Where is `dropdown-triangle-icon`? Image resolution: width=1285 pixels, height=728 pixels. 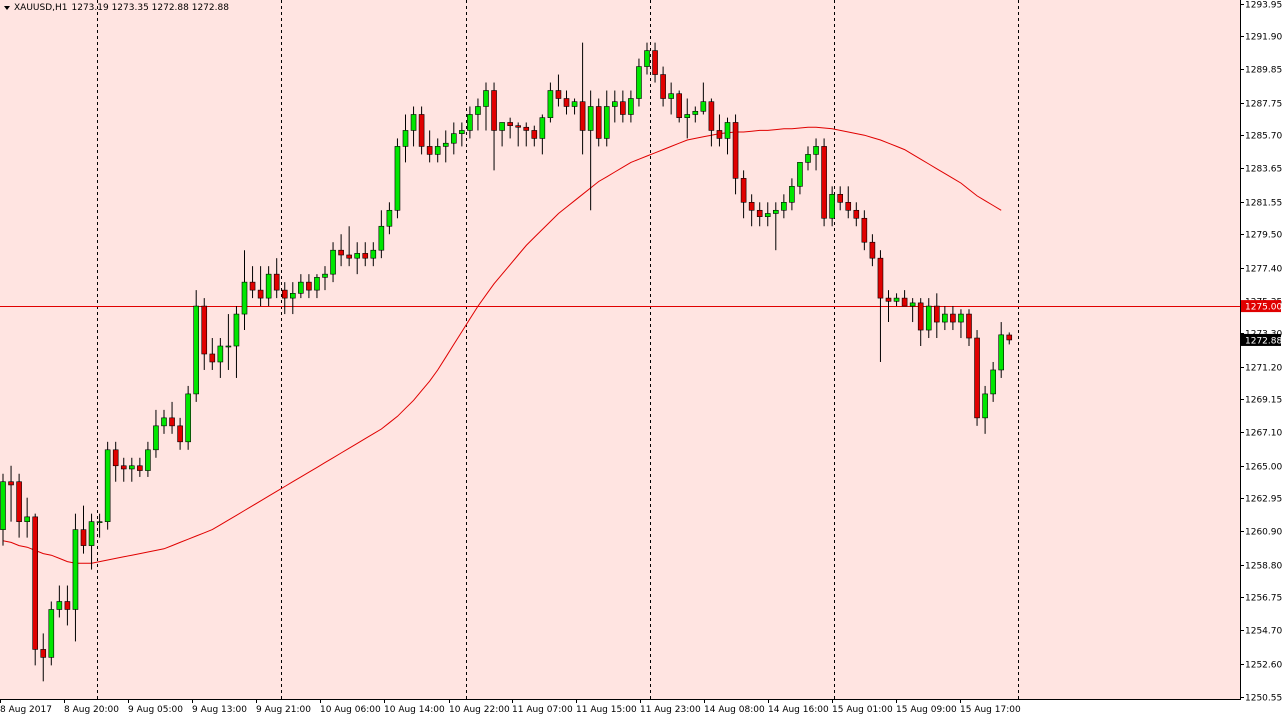
dropdown-triangle-icon is located at coordinates (7, 7).